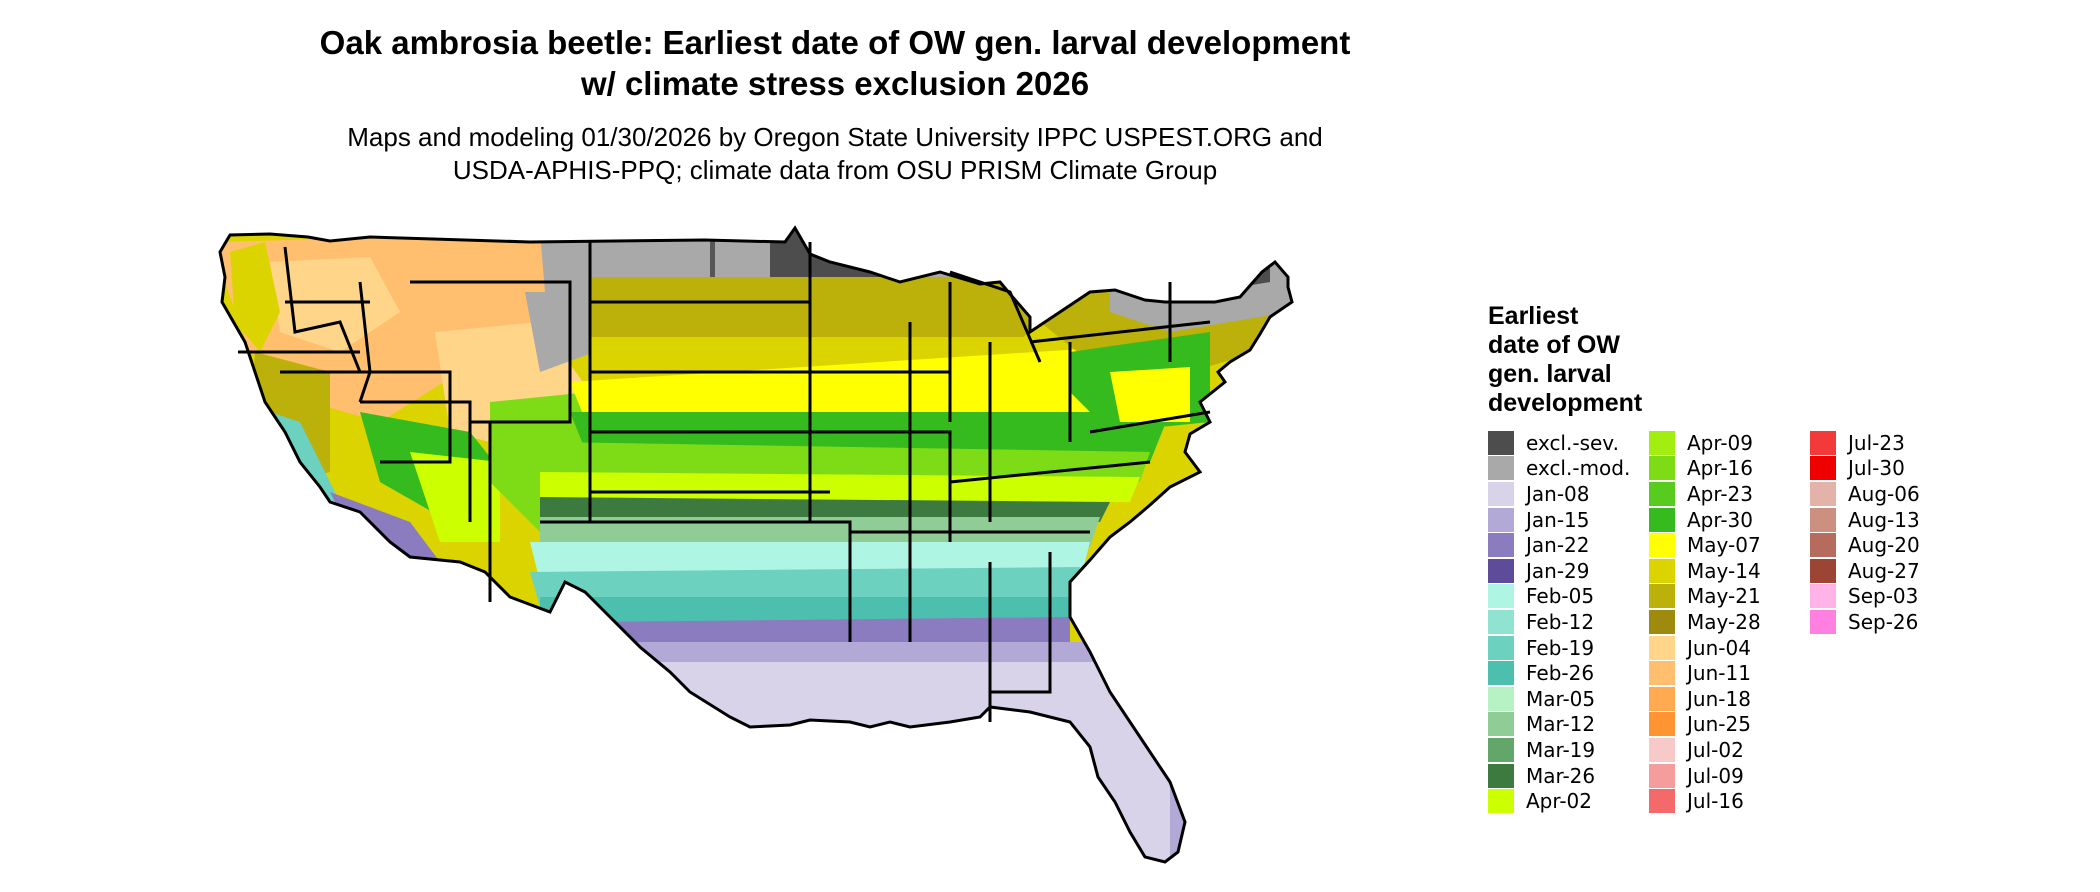 The width and height of the screenshot is (2100, 892). What do you see at coordinates (1715, 801) in the screenshot?
I see `legend-label: Jul-16` at bounding box center [1715, 801].